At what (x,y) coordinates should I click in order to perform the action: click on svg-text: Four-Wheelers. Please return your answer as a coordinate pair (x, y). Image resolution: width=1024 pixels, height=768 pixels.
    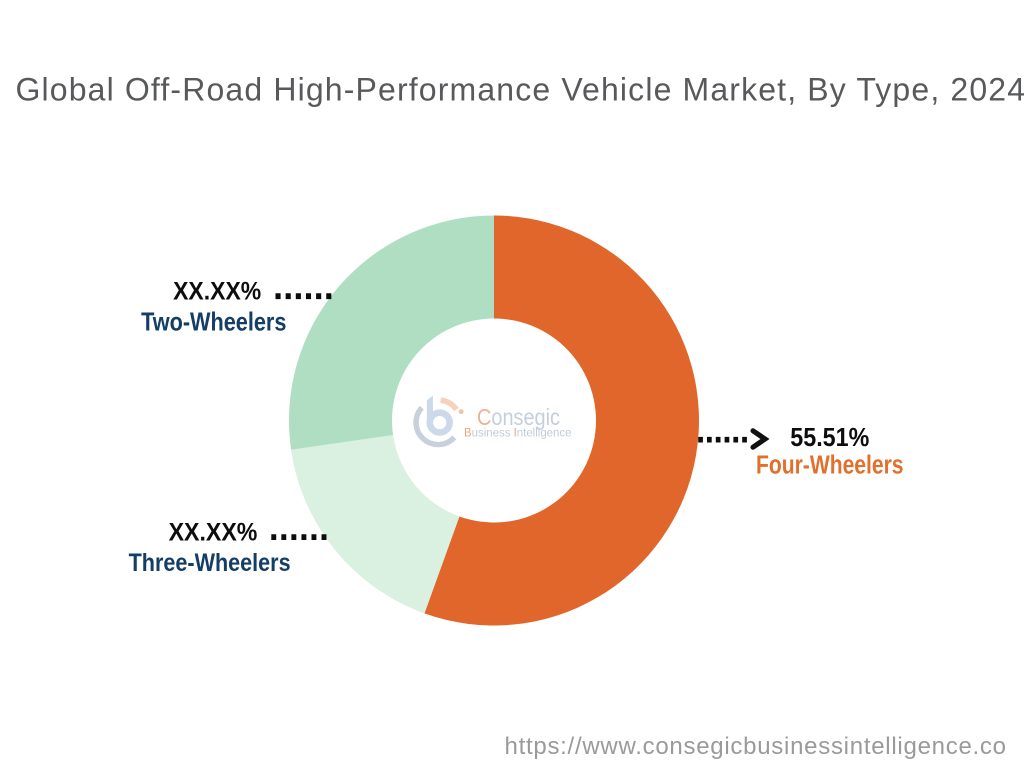
    Looking at the image, I should click on (830, 465).